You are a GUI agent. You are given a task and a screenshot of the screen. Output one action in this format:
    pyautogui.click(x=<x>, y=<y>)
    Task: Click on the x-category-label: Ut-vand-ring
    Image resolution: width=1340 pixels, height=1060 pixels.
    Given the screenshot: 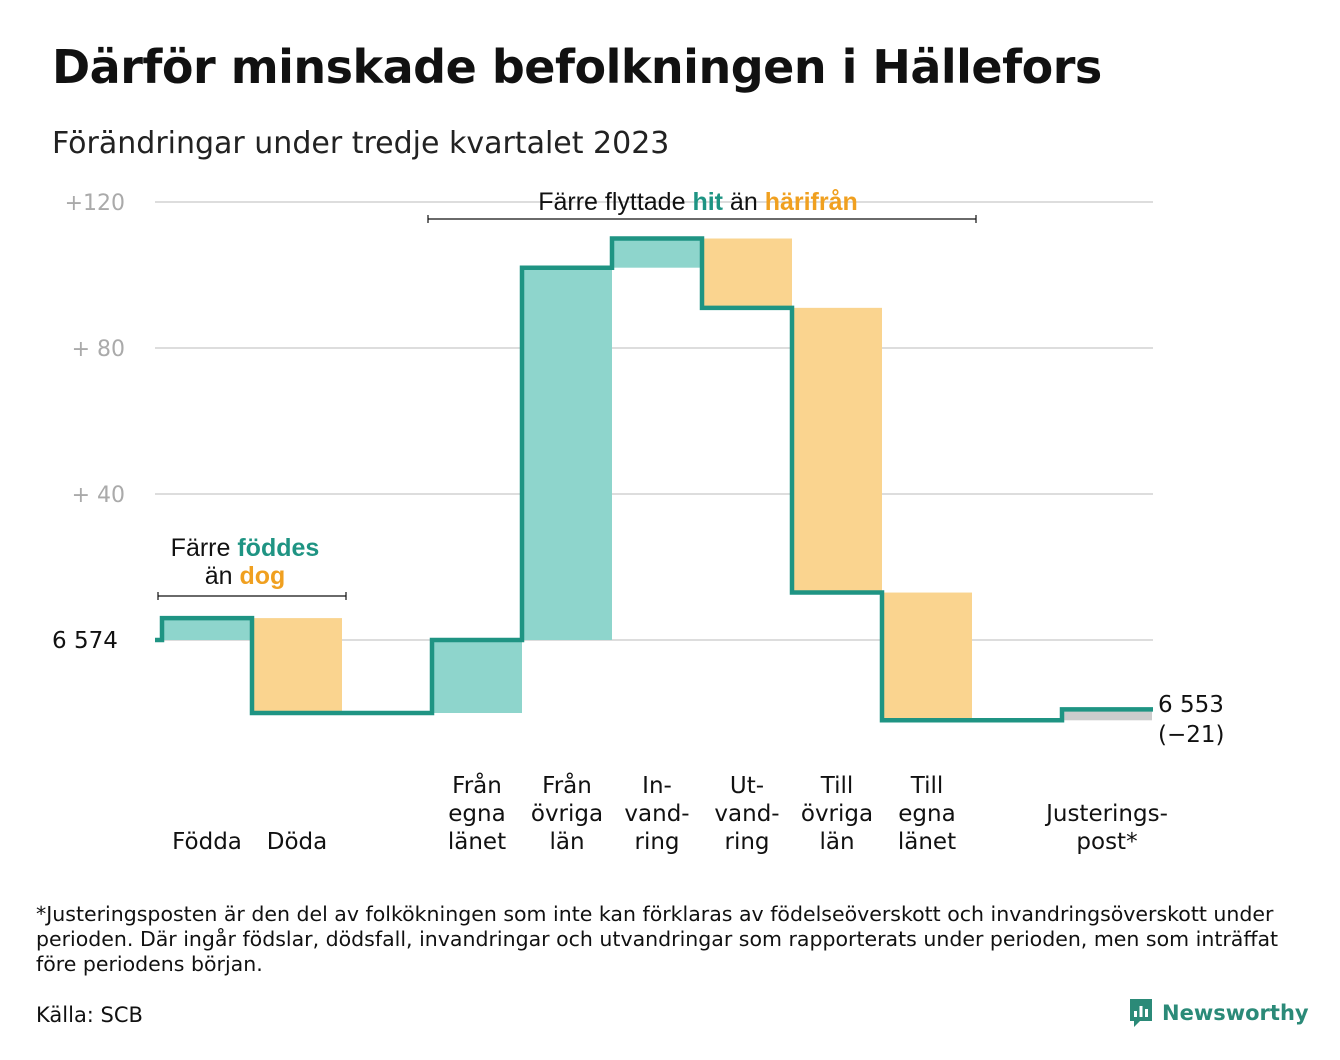 What is the action you would take?
    pyautogui.click(x=746, y=814)
    